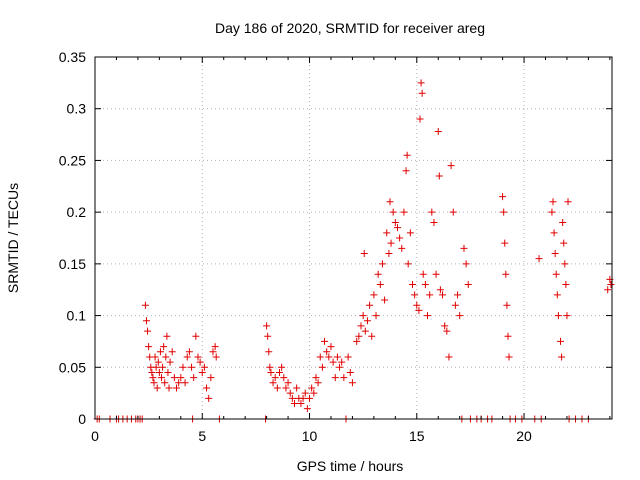 The image size is (640, 480). I want to click on x-axis-label: GPS time / hours, so click(350, 466).